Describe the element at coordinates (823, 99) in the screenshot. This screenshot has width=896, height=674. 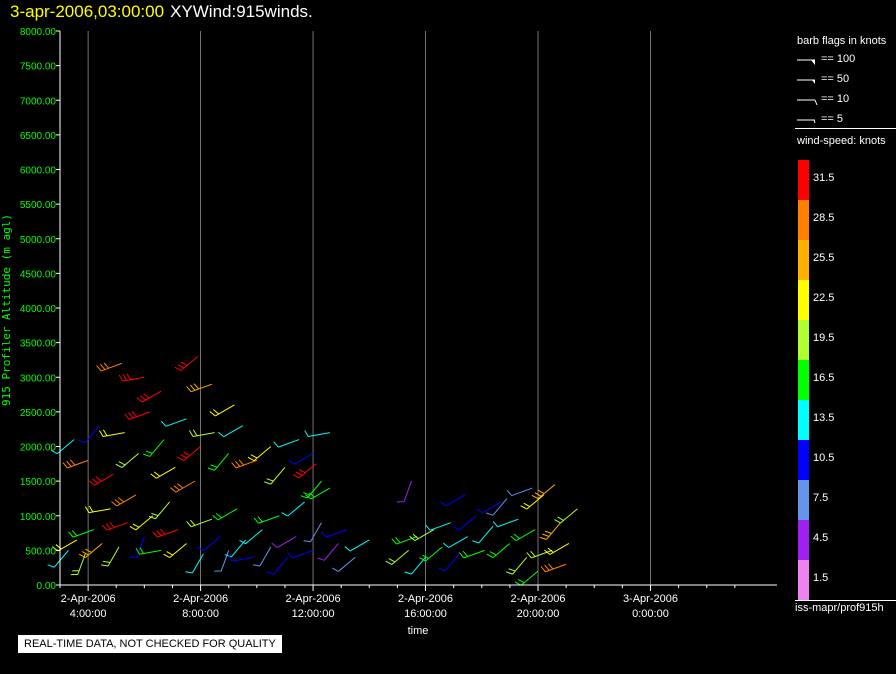
I see `flag-legend-row: == 10` at that location.